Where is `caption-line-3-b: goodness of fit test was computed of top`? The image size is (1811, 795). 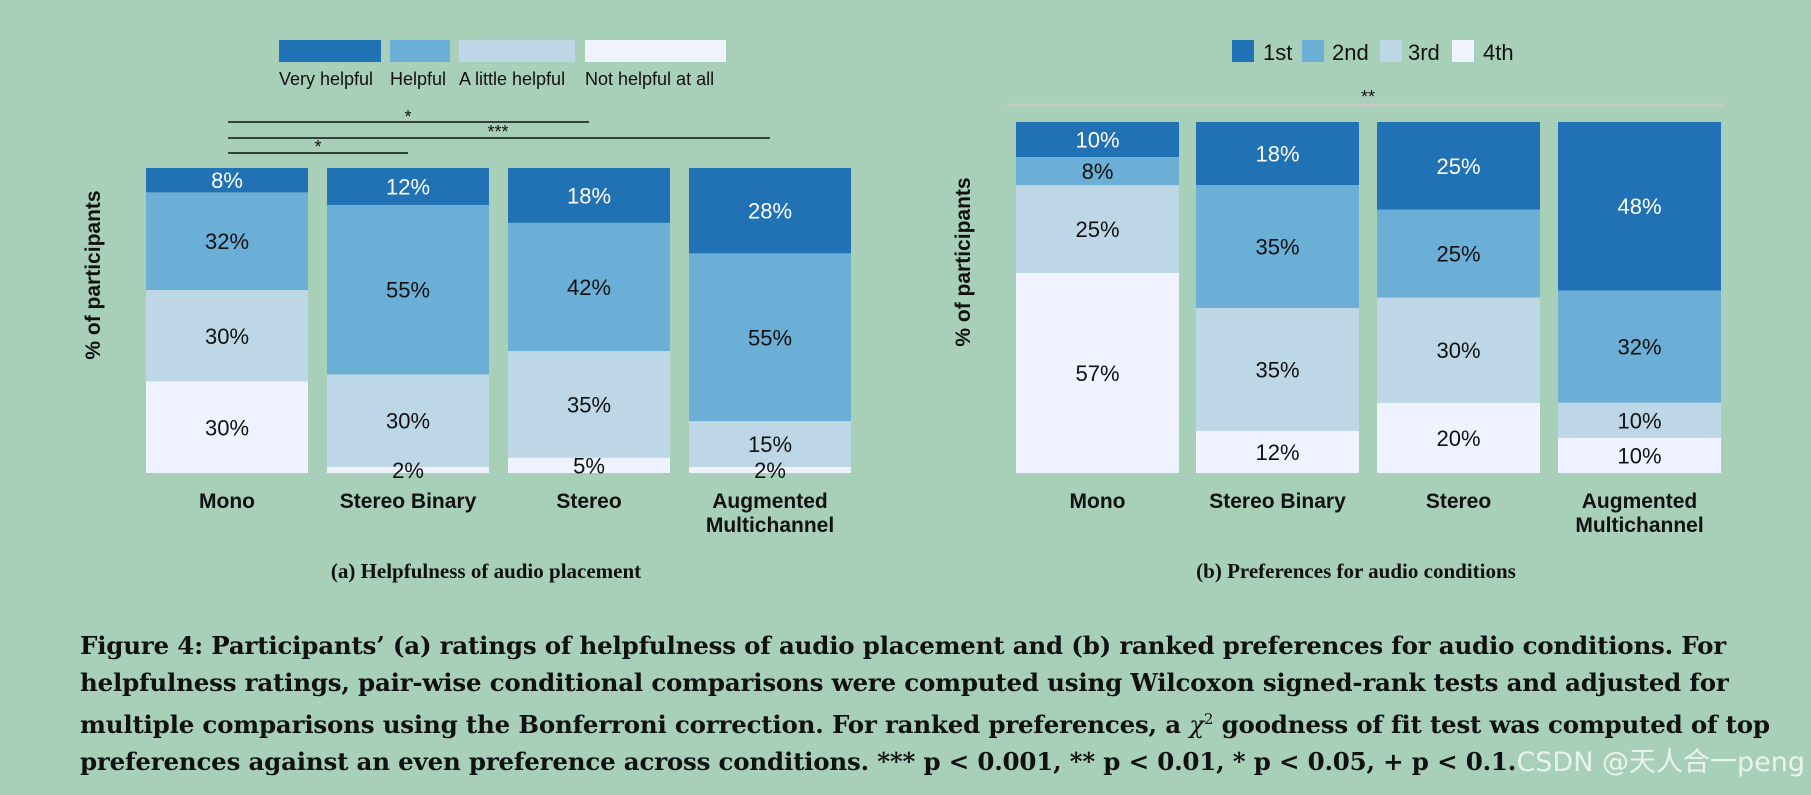 caption-line-3-b: goodness of fit test was computed of top is located at coordinates (1495, 725).